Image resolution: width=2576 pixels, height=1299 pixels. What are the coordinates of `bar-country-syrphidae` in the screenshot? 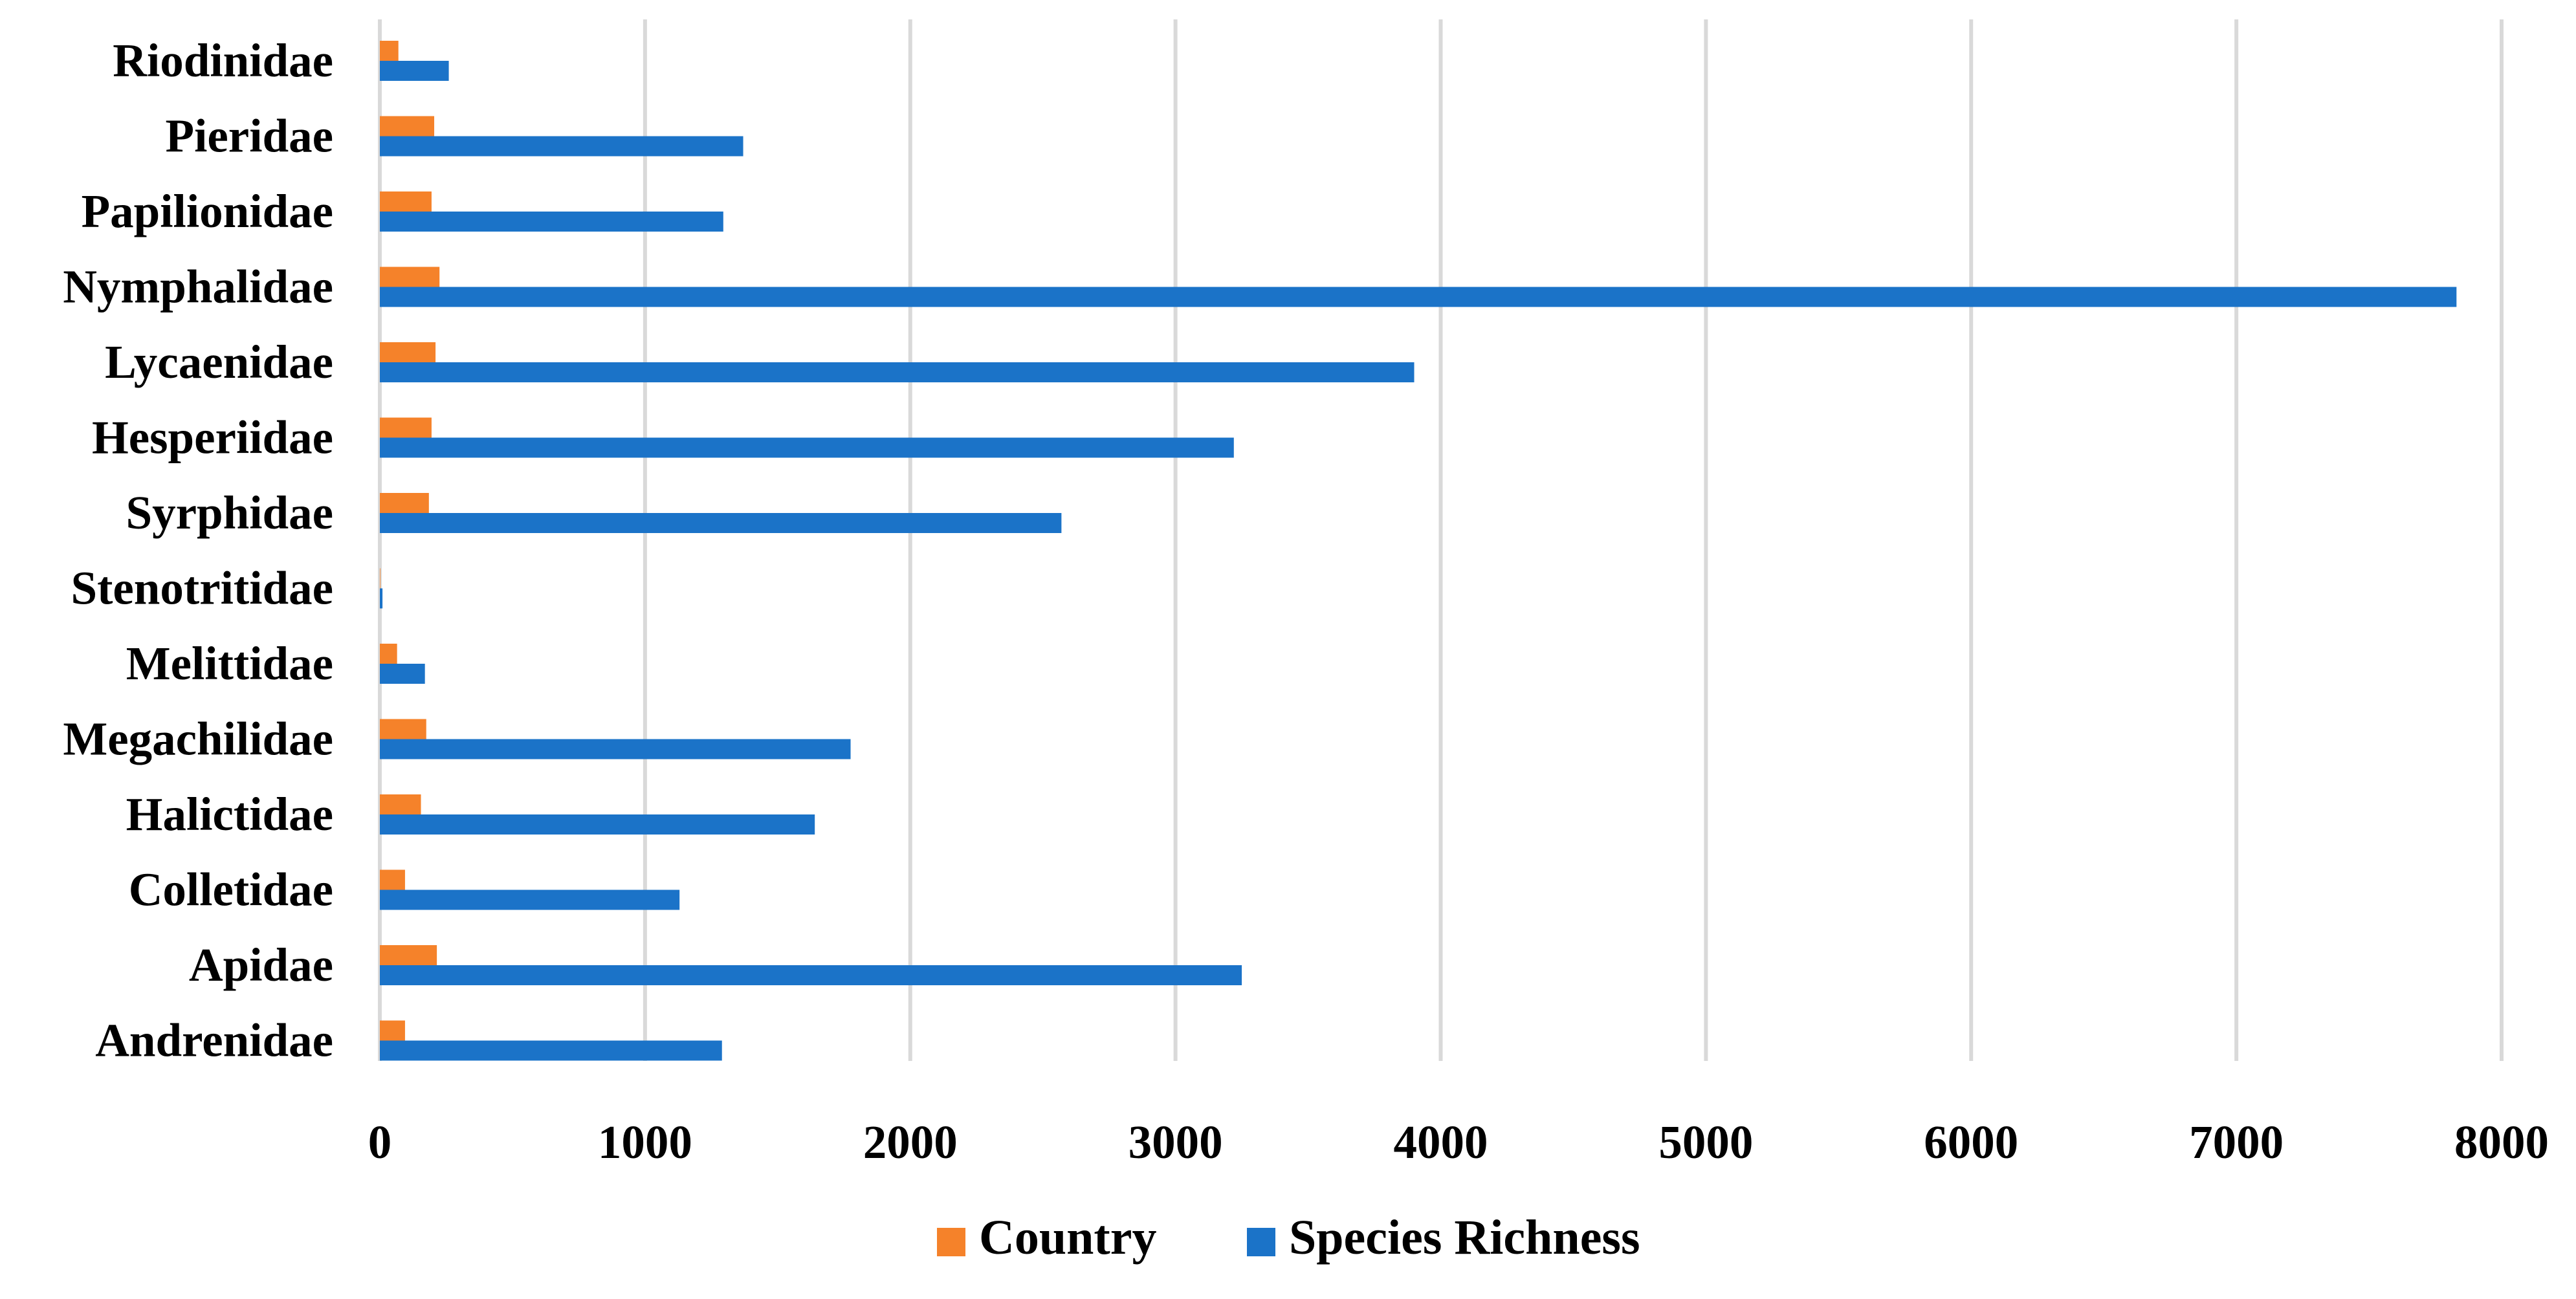 It's located at (404, 503).